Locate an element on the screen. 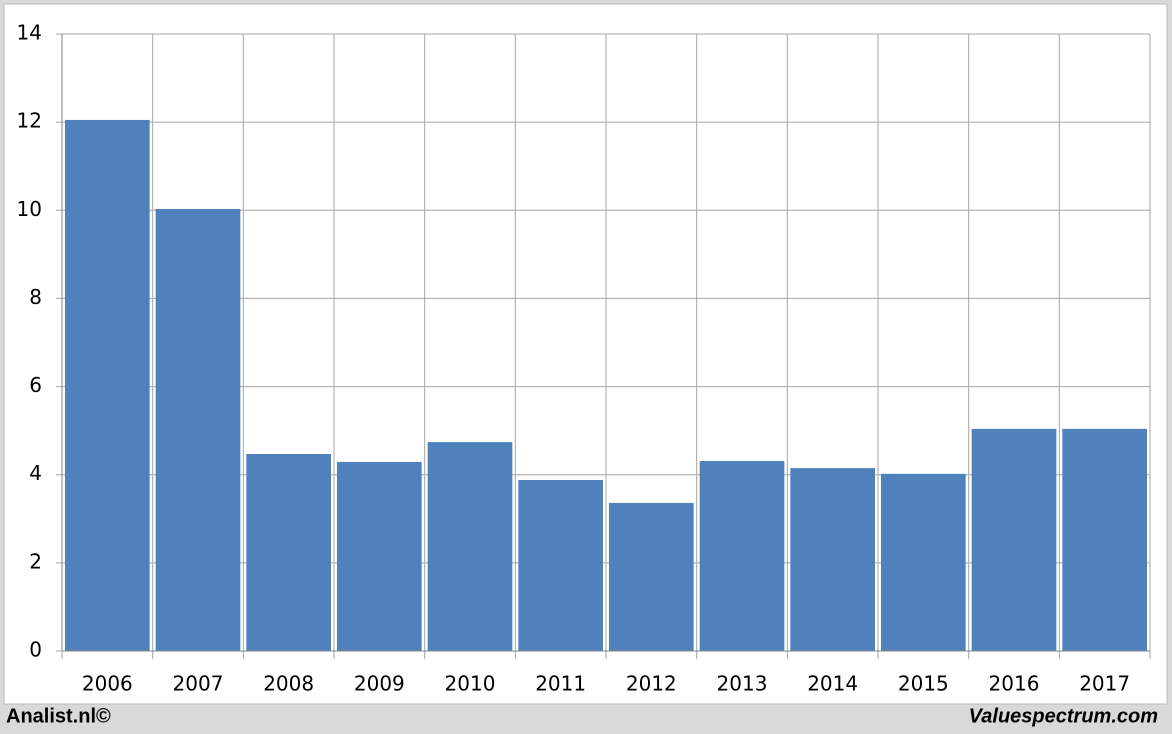 This screenshot has width=1172, height=734. y-tick-label: 0 is located at coordinates (35, 650).